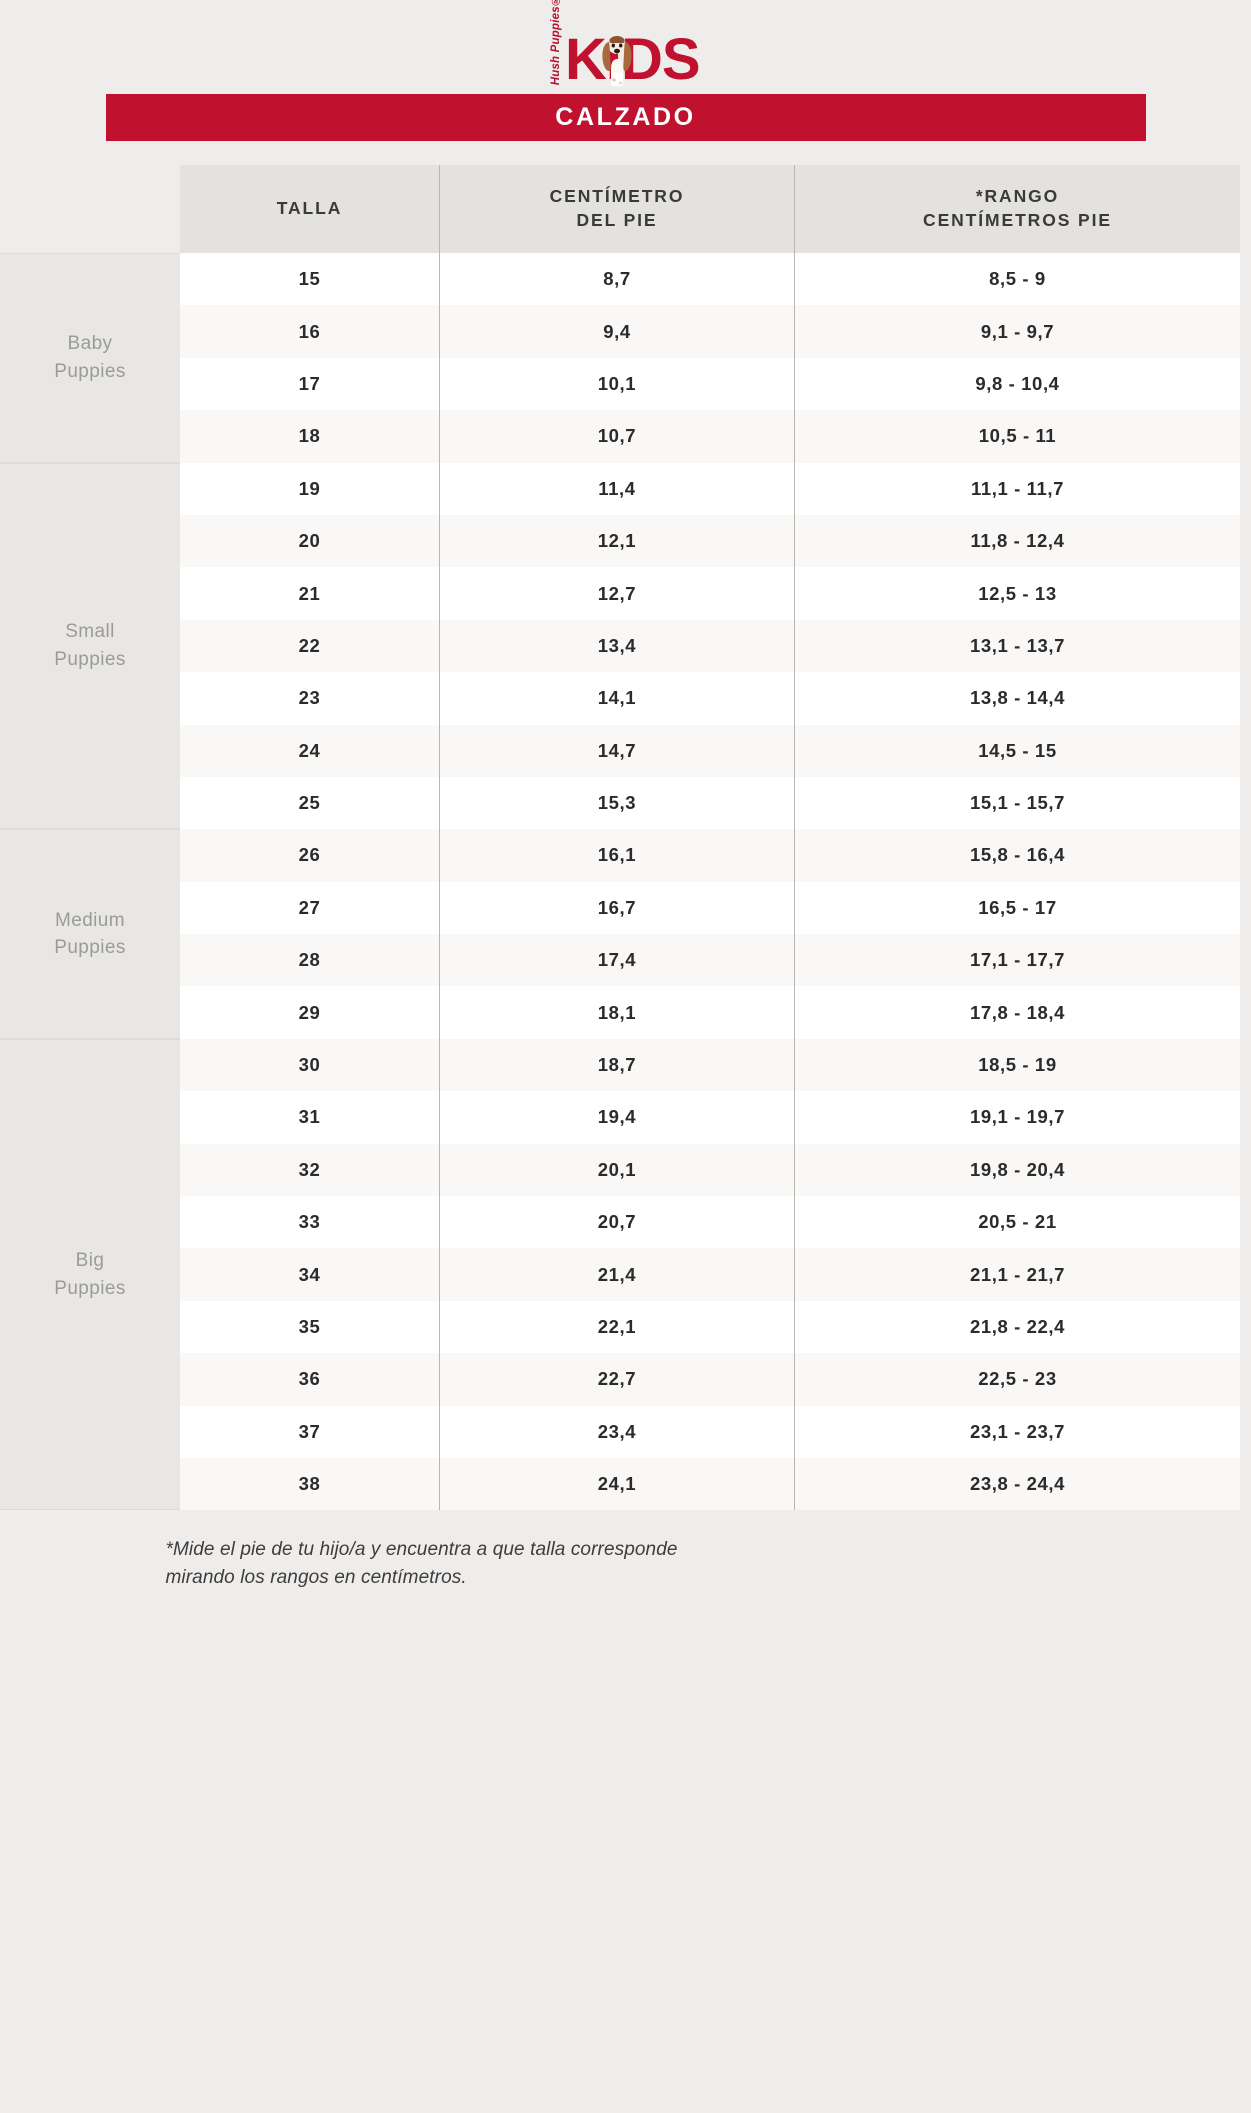 Image resolution: width=1251 pixels, height=2113 pixels. Describe the element at coordinates (1017, 1117) in the screenshot. I see `cell-rango: 19,1 - 19,7` at that location.